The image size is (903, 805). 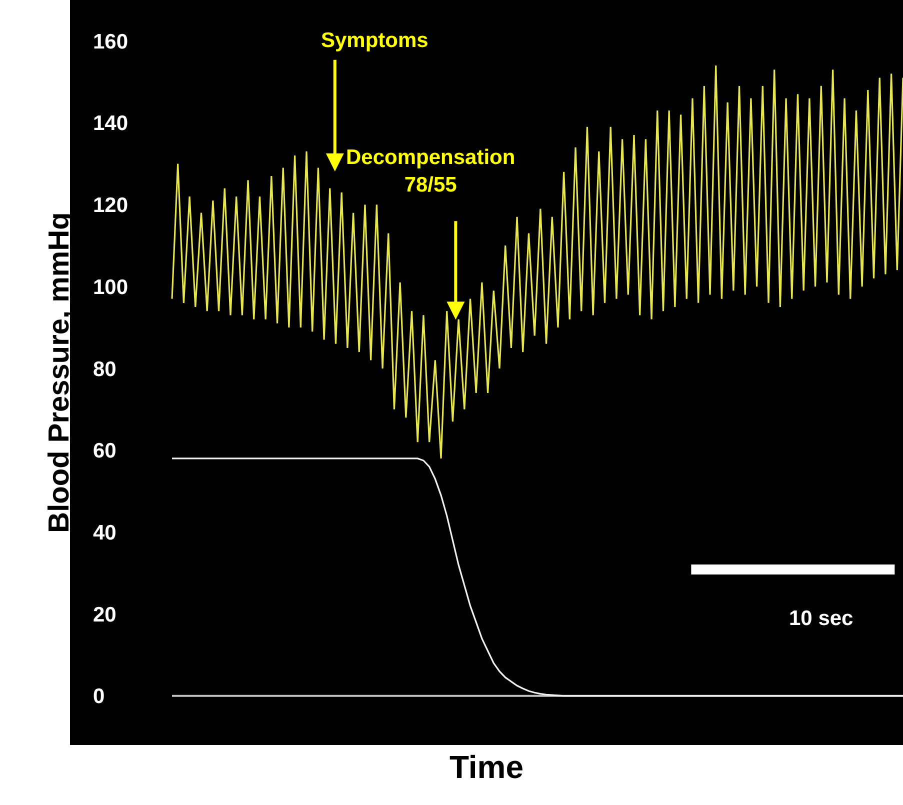 I want to click on annotation: Symptoms, so click(x=374, y=40).